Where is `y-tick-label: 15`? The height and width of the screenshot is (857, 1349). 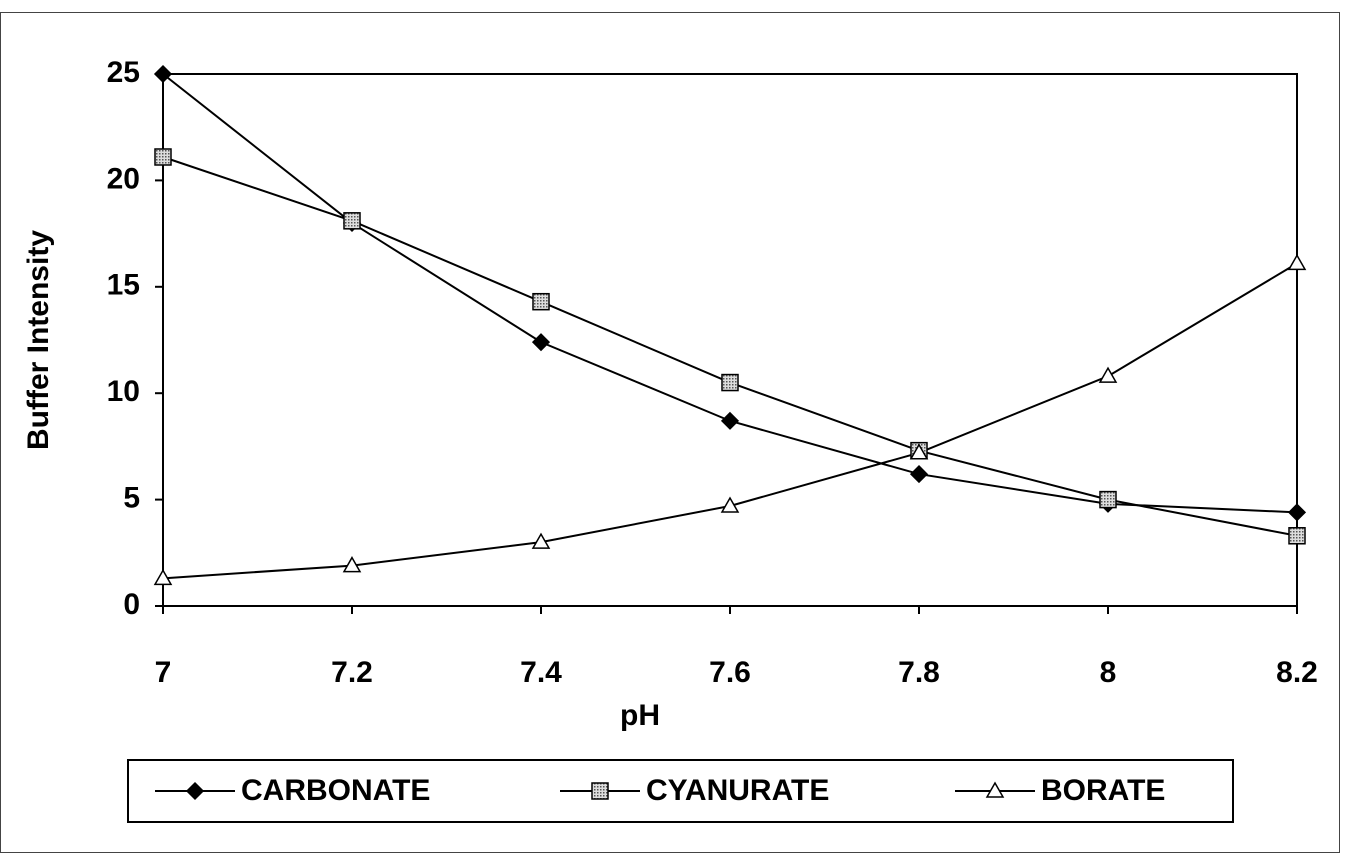
y-tick-label: 15 is located at coordinates (123, 285).